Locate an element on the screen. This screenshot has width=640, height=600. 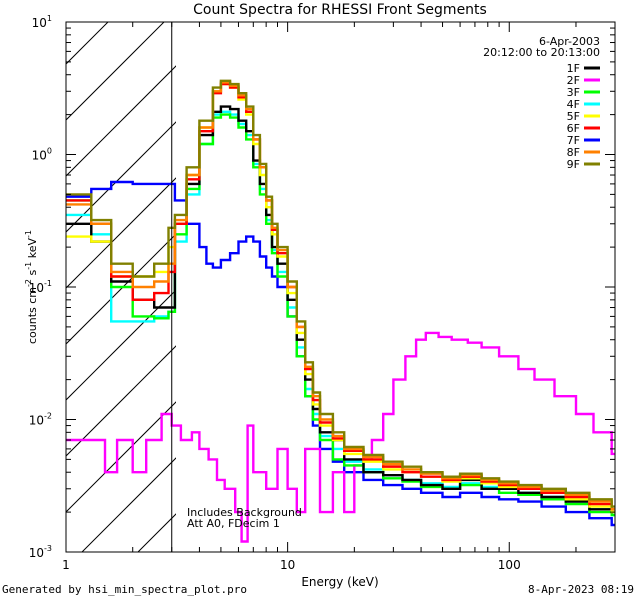
legend-label-9F: 9F is located at coordinates (573, 164).